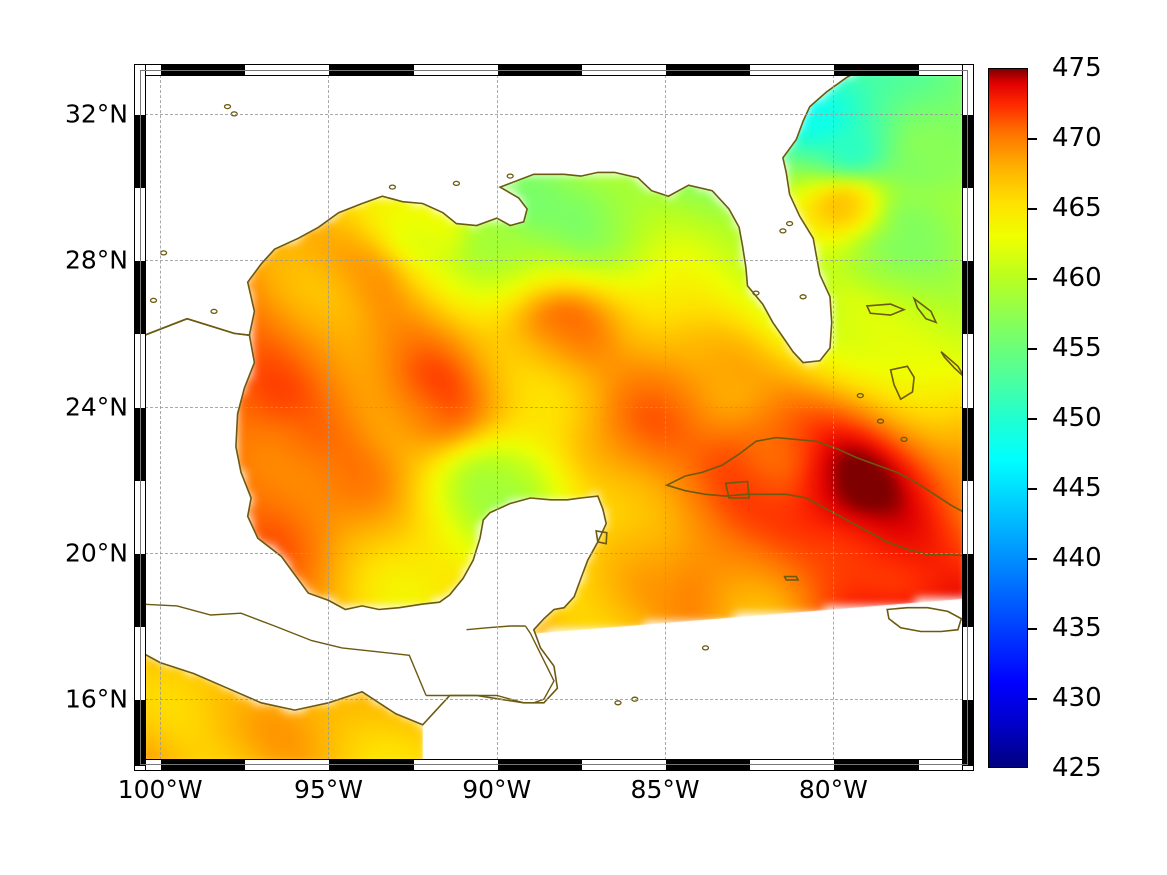 The height and width of the screenshot is (875, 1167). What do you see at coordinates (1077, 138) in the screenshot?
I see `colorbar-ticklabel-470: 470` at bounding box center [1077, 138].